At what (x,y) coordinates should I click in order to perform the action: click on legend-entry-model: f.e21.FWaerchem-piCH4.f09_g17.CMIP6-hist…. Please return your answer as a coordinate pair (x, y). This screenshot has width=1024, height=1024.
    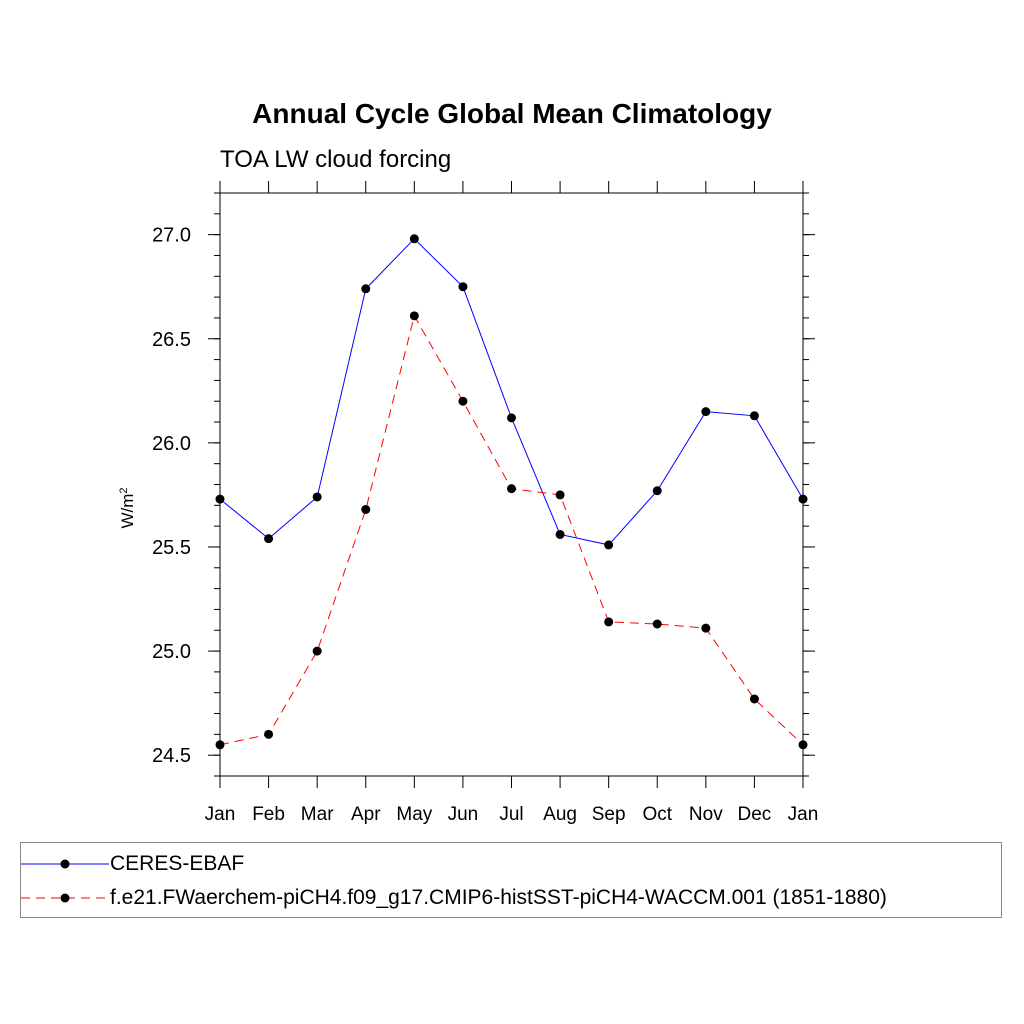
    Looking at the image, I should click on (511, 898).